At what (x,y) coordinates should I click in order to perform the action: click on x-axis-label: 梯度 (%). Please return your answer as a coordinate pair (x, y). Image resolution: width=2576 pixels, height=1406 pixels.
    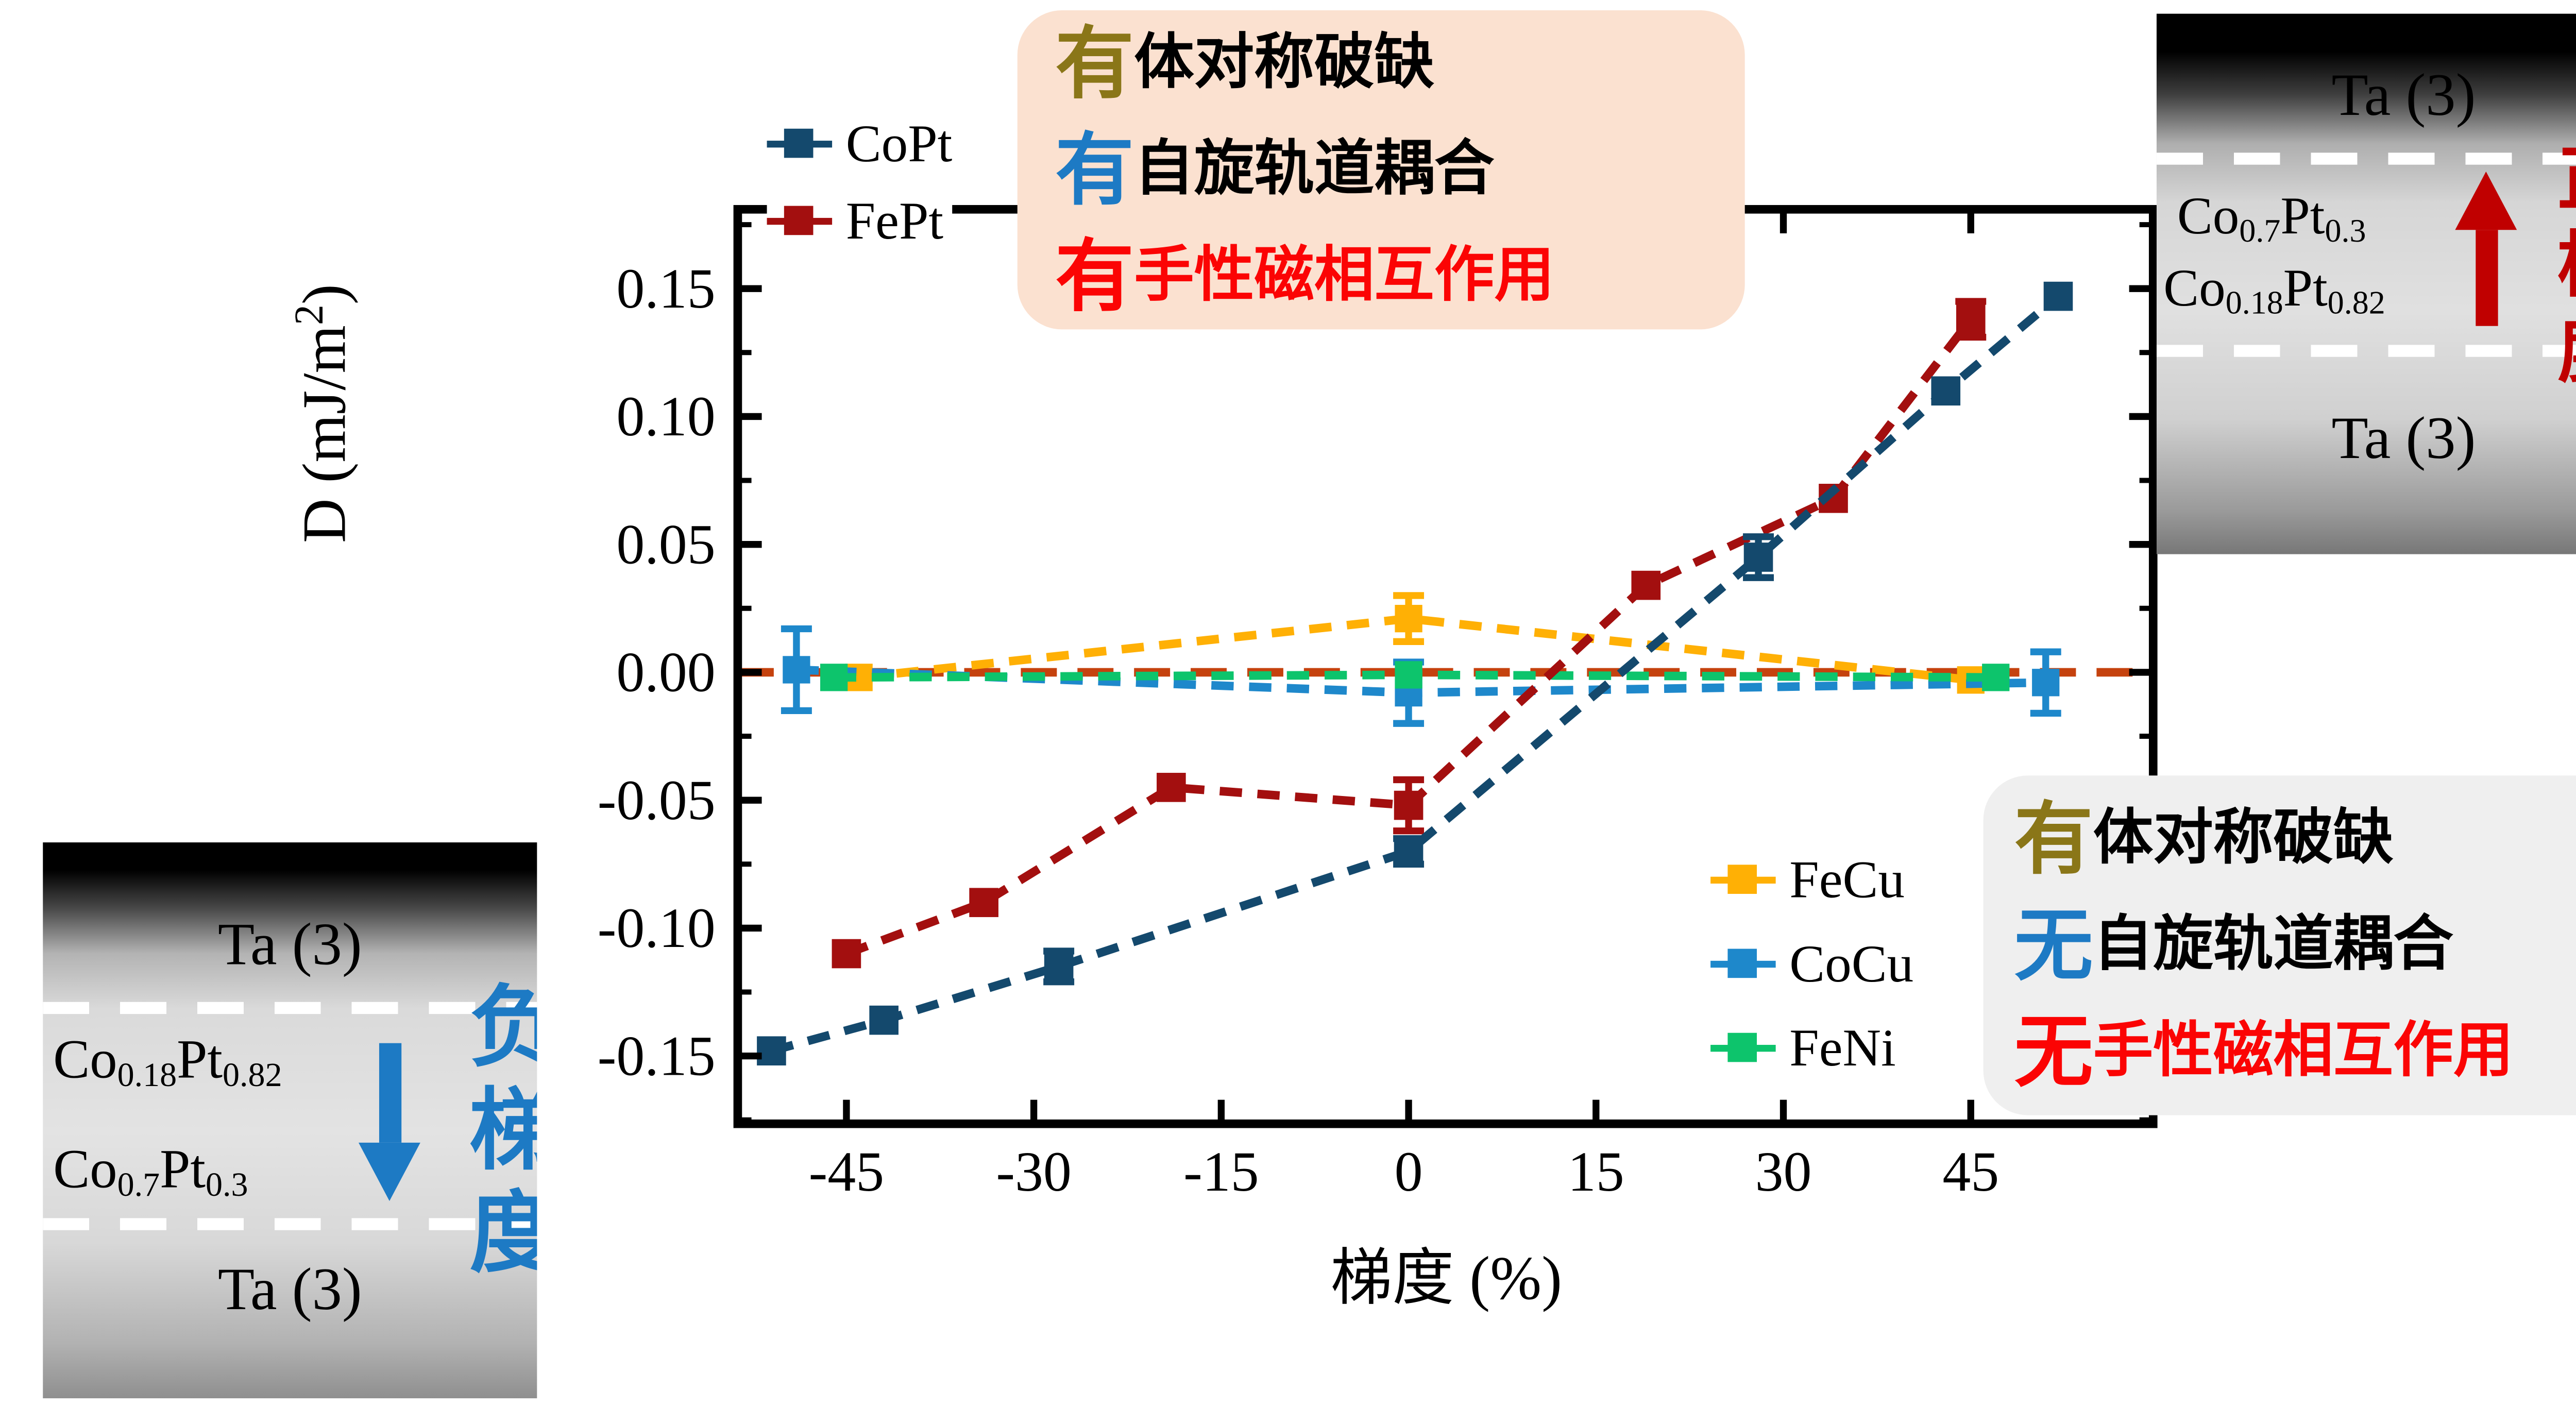
    Looking at the image, I should click on (1446, 1272).